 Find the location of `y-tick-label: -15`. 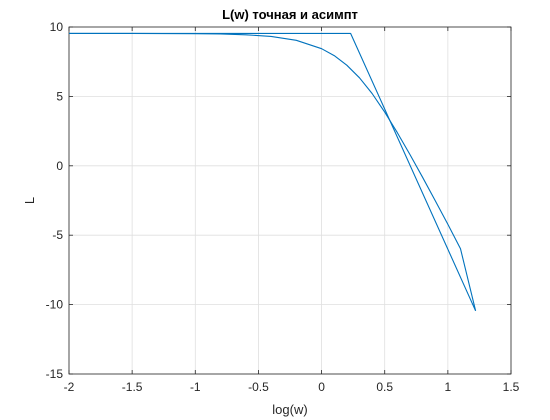

y-tick-label: -15 is located at coordinates (55, 374).